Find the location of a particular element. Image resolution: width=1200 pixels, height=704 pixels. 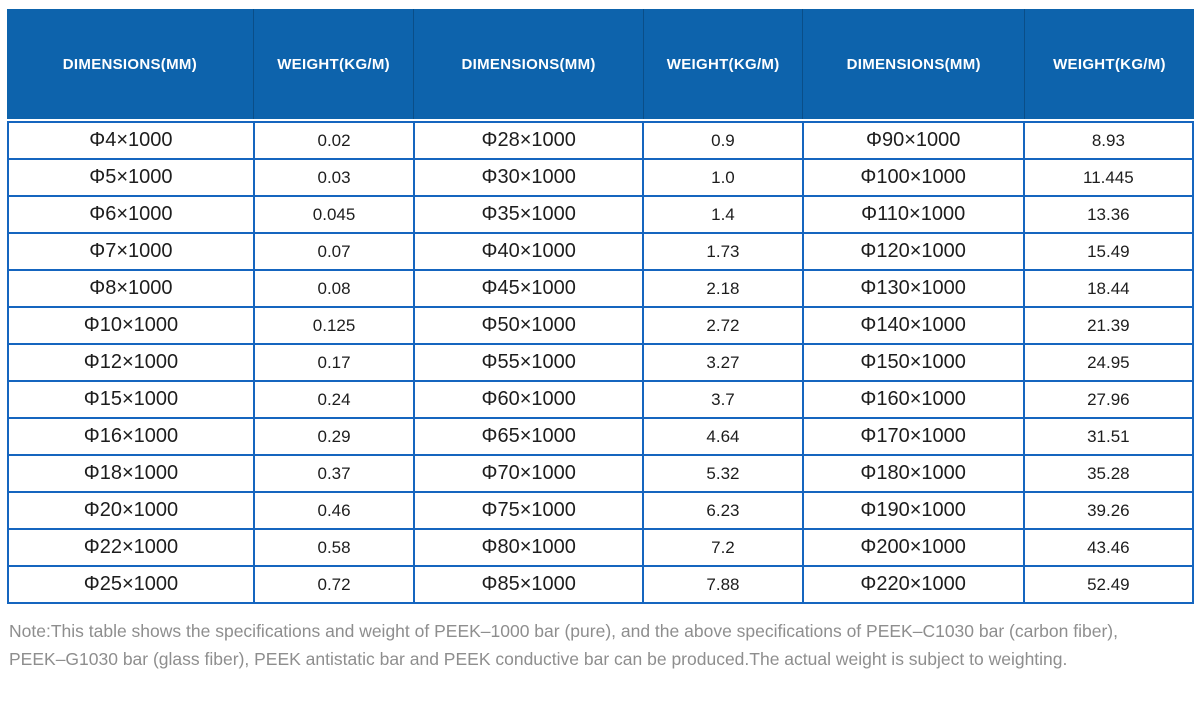

weight-cell: 31.51 is located at coordinates (1108, 436).